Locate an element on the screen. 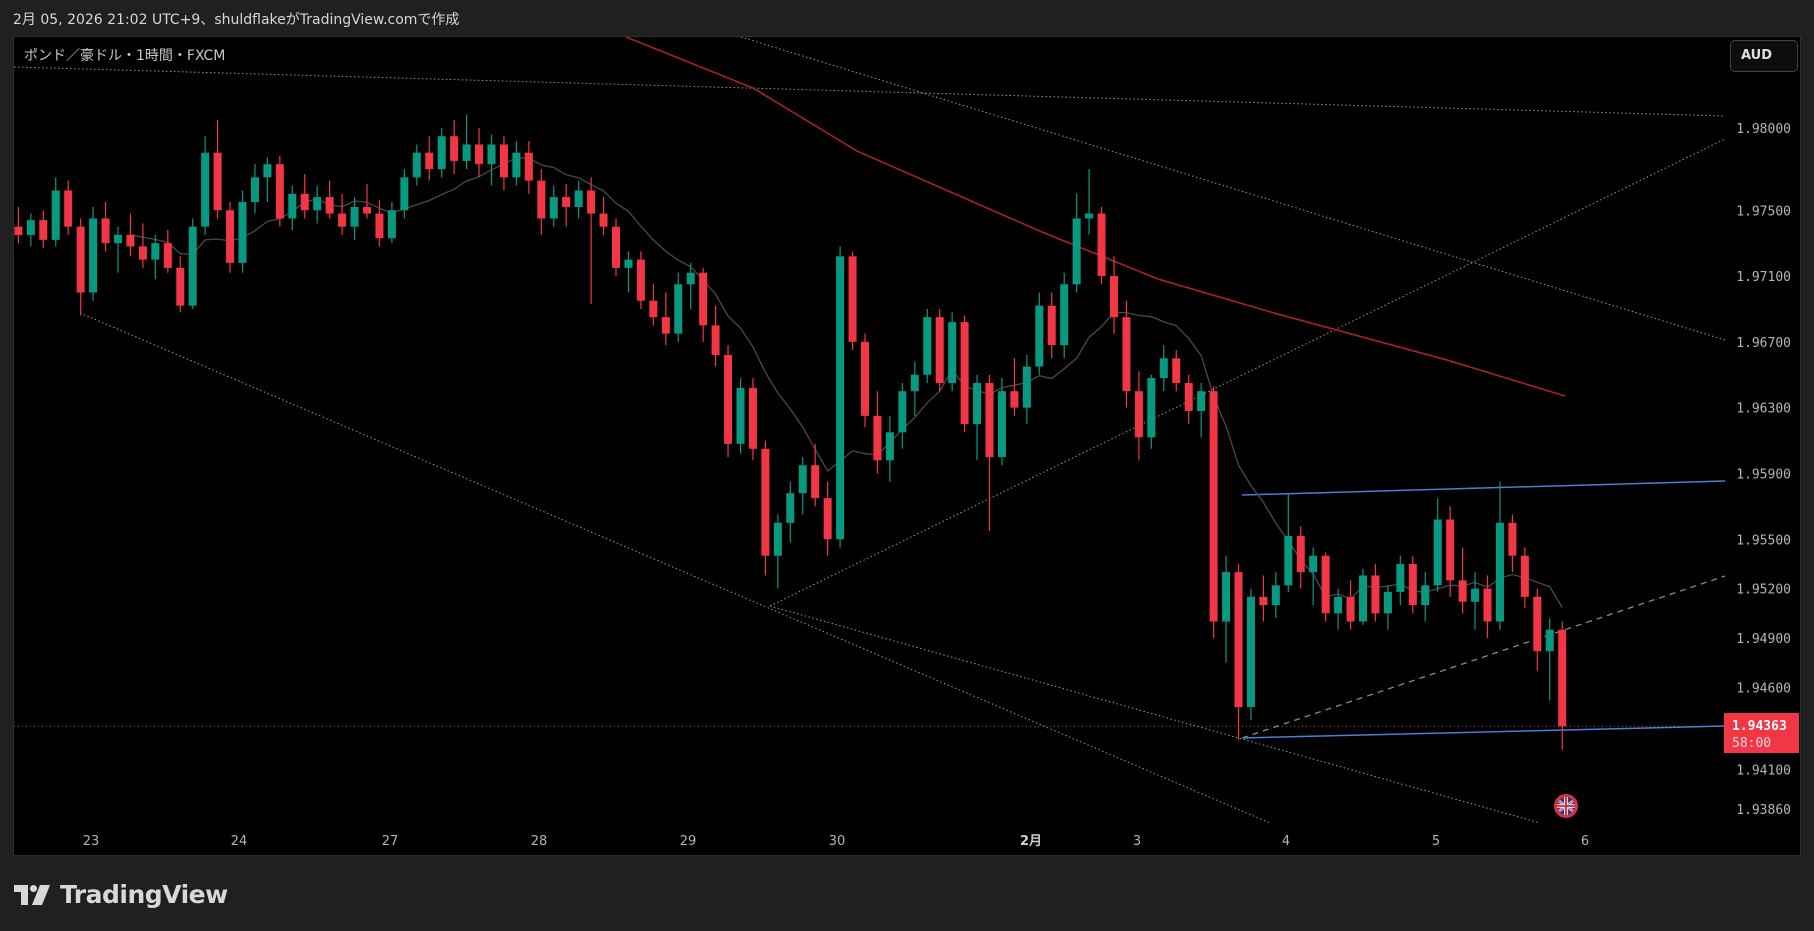  currency-button: AUD is located at coordinates (1764, 56).